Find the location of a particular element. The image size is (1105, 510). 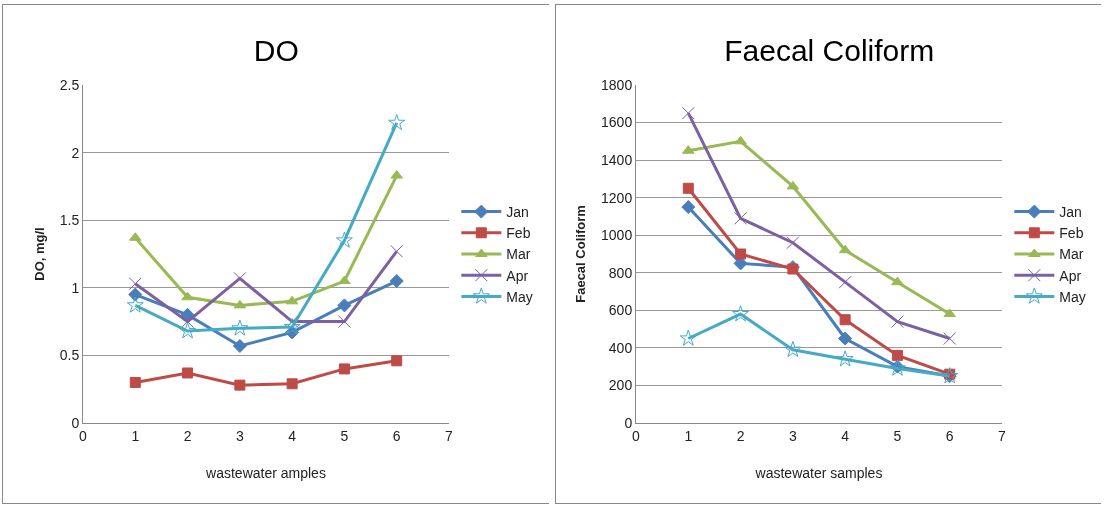

y-tick-label: 600 is located at coordinates (620, 310).